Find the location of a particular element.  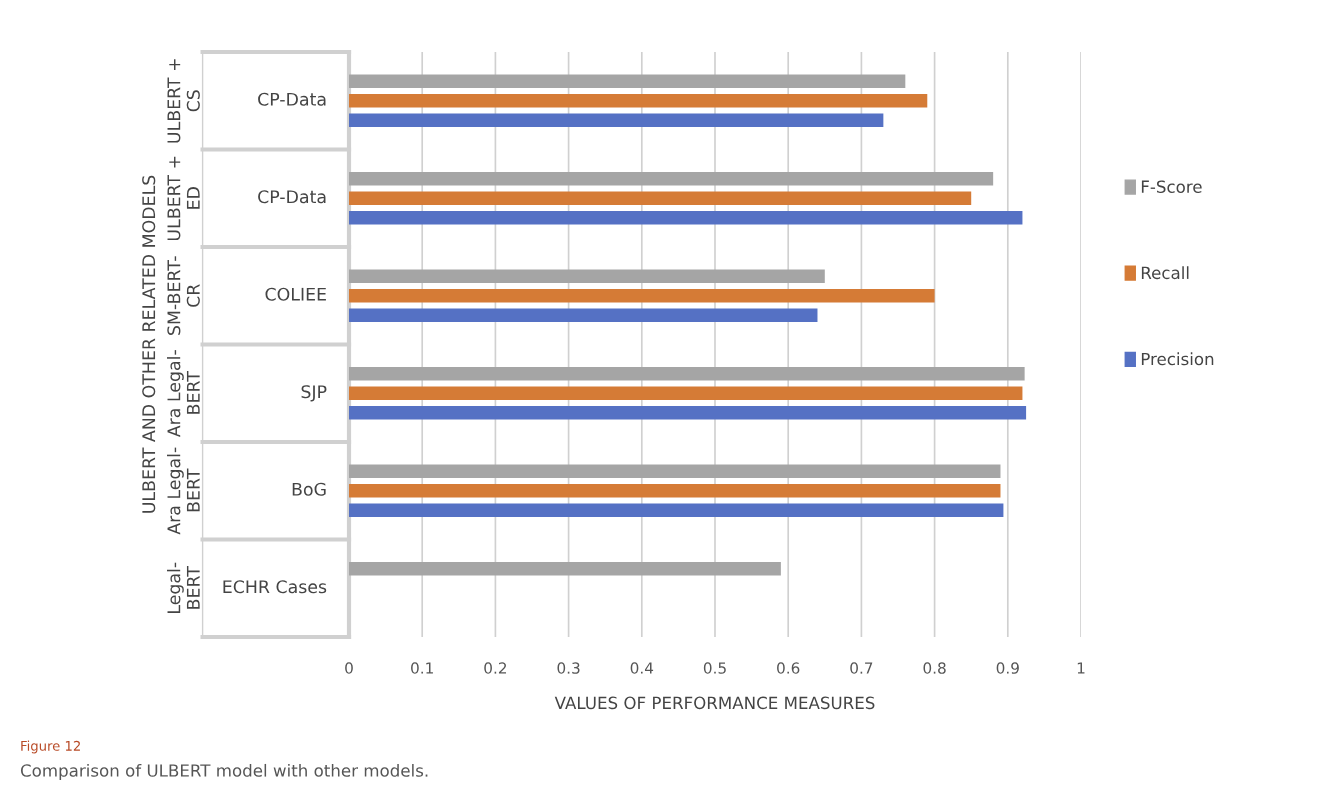

x-tick-label: 0.4 is located at coordinates (642, 668).